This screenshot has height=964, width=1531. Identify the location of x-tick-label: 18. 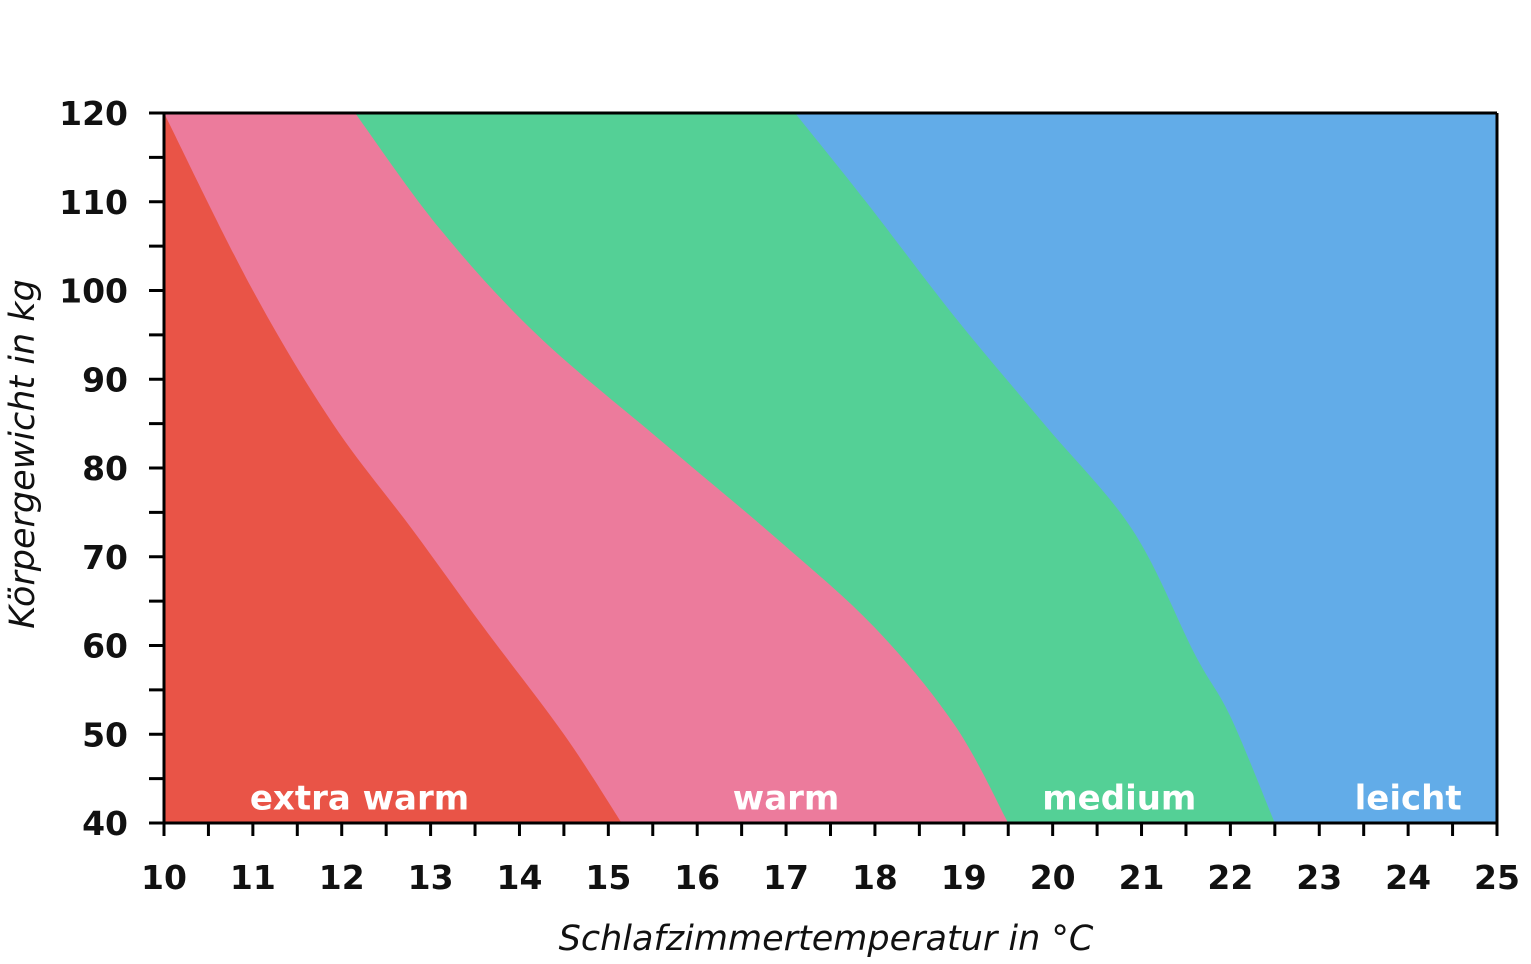
(875, 877).